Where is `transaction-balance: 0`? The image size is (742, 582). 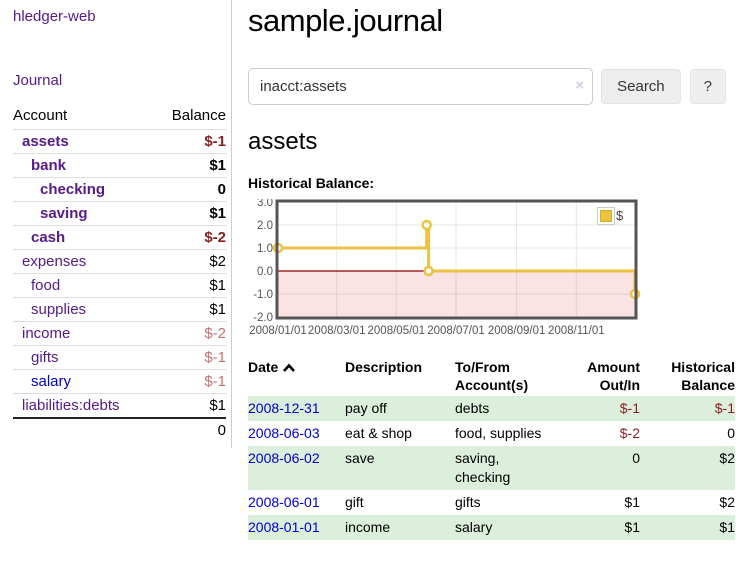 transaction-balance: 0 is located at coordinates (731, 433).